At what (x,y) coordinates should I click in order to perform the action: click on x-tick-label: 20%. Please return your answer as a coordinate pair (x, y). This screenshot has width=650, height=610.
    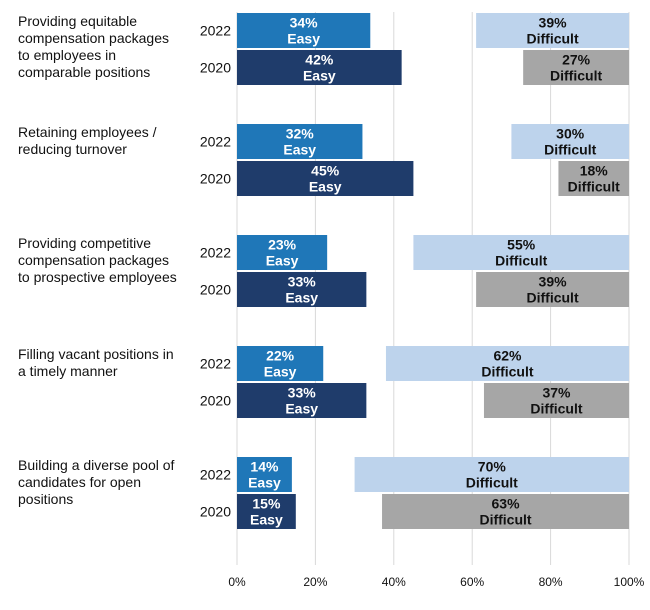
    Looking at the image, I should click on (315, 582).